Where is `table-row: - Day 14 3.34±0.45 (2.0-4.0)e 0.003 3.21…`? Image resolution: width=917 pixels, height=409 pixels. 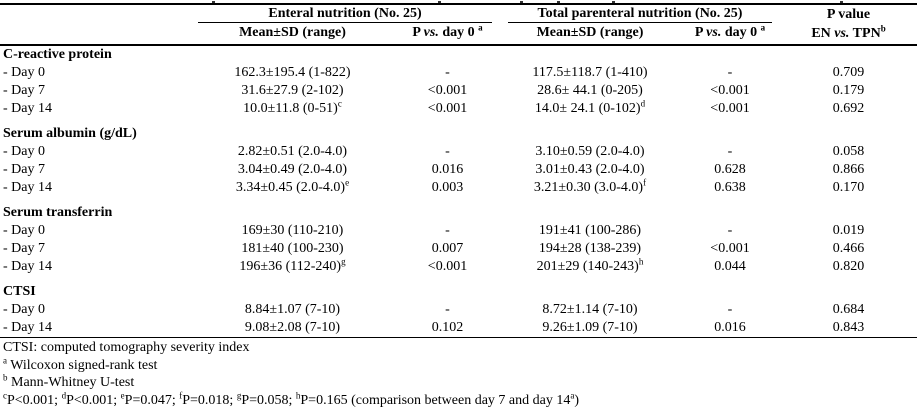 table-row: - Day 14 3.34±0.45 (2.0-4.0)e 0.003 3.21… is located at coordinates (458, 188).